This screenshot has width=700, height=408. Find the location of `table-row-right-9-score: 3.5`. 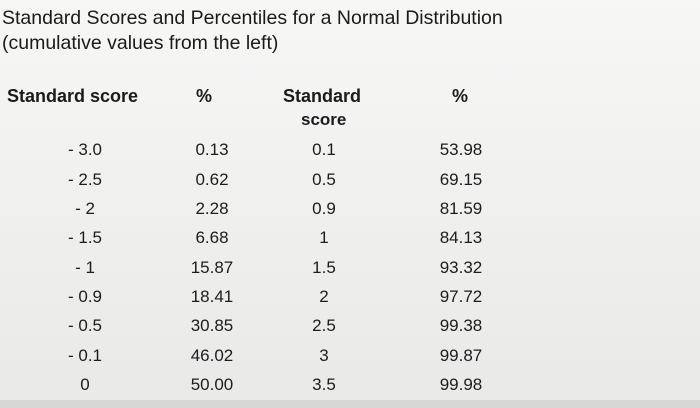

table-row-right-9-score: 3.5 is located at coordinates (324, 384).